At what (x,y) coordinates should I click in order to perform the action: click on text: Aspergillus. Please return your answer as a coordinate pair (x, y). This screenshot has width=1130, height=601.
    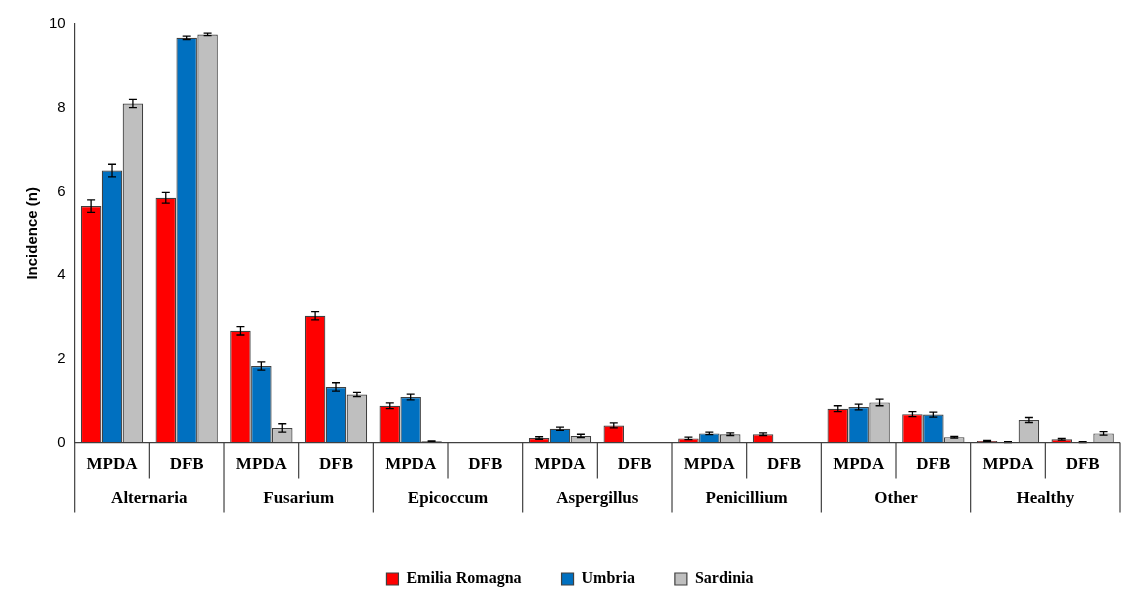
    Looking at the image, I should click on (597, 497).